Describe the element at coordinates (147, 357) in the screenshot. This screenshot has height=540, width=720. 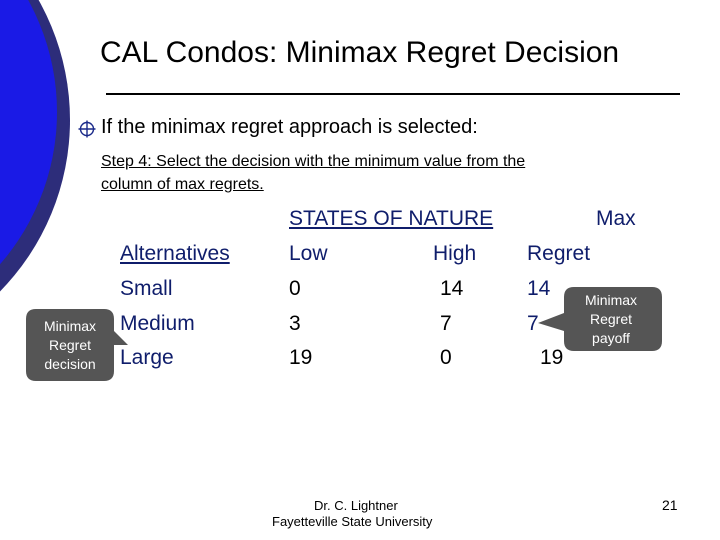
I see `alternative-large: Large` at that location.